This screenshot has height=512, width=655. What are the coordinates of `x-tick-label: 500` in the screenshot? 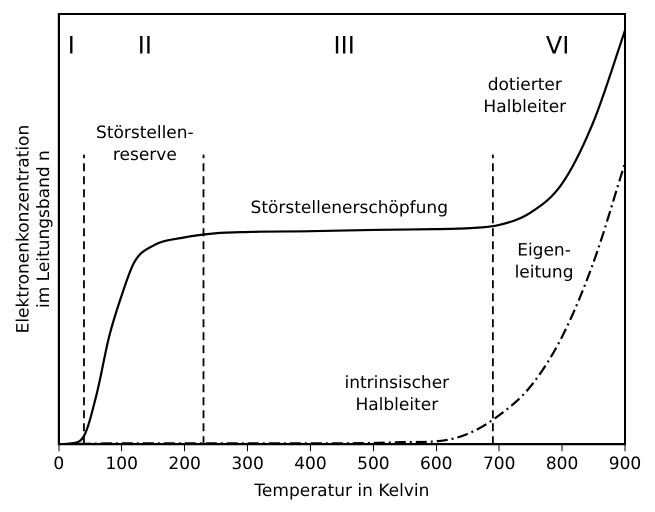 It's located at (373, 464).